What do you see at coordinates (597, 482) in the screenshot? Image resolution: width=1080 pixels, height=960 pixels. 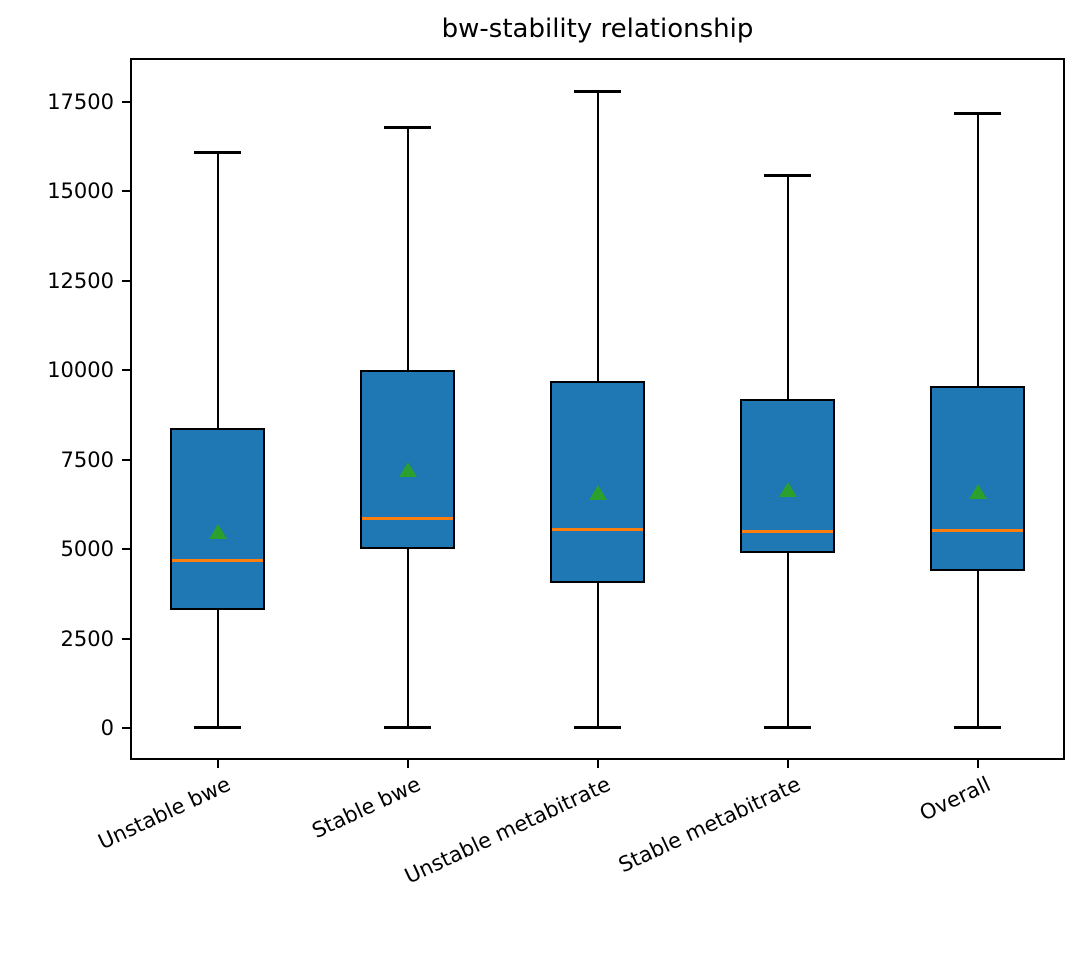 I see `box-unstable-metabitrate` at bounding box center [597, 482].